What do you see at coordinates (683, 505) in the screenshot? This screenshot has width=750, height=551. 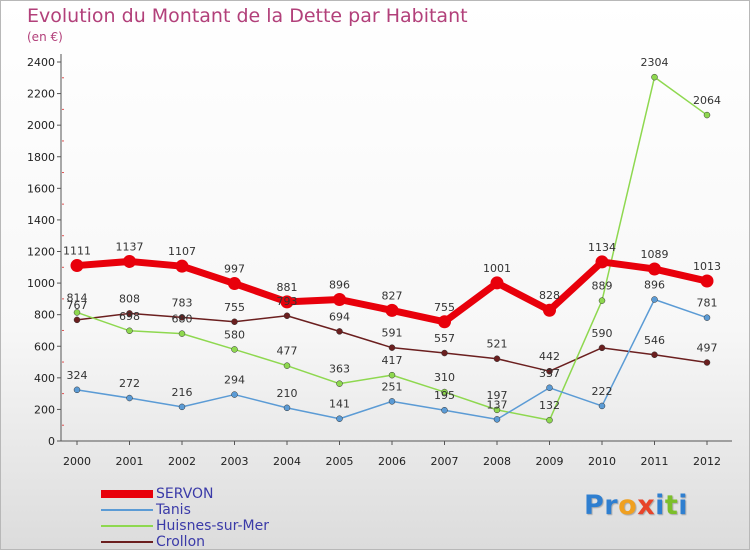 I see `logo-letter: i` at bounding box center [683, 505].